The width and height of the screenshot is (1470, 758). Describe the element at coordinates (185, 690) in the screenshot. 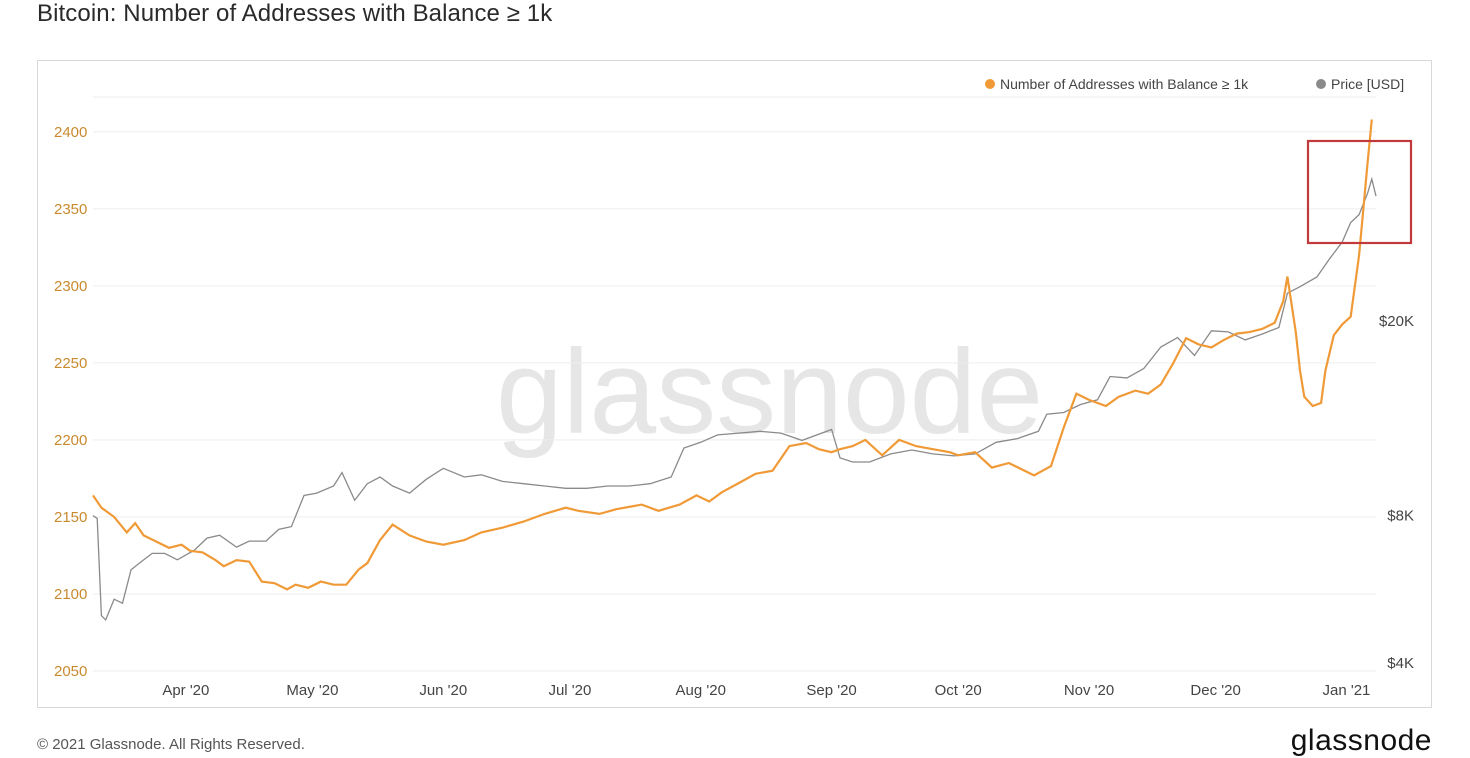

I see `x-tick: Apr '20` at that location.